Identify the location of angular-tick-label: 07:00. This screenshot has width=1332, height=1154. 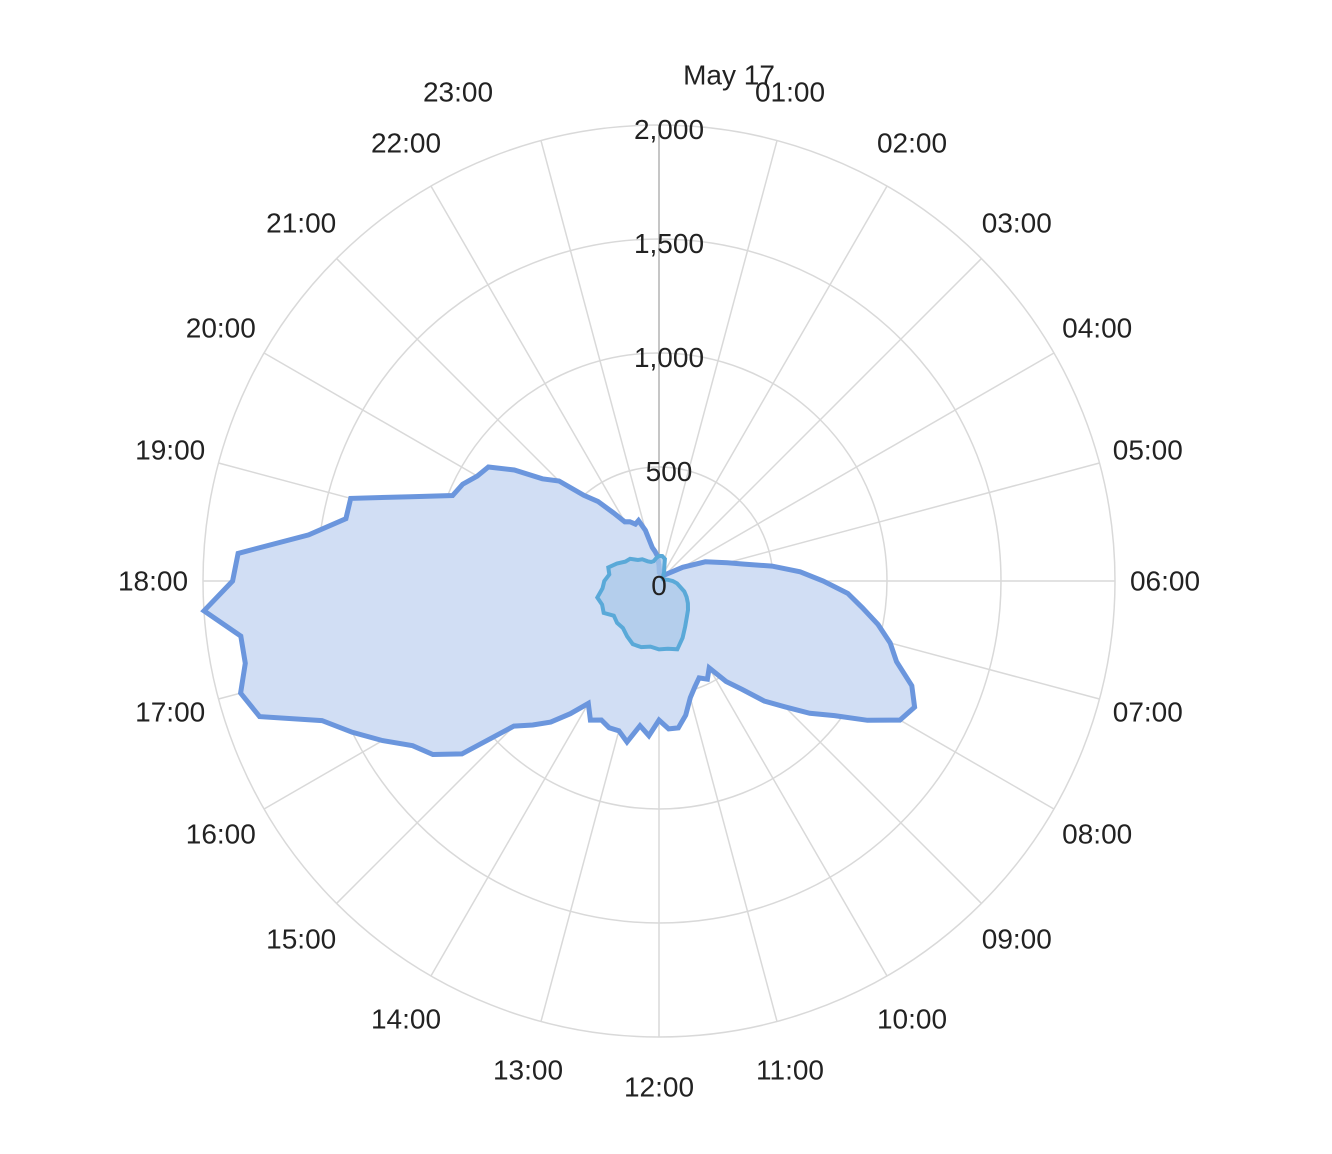
(1148, 712).